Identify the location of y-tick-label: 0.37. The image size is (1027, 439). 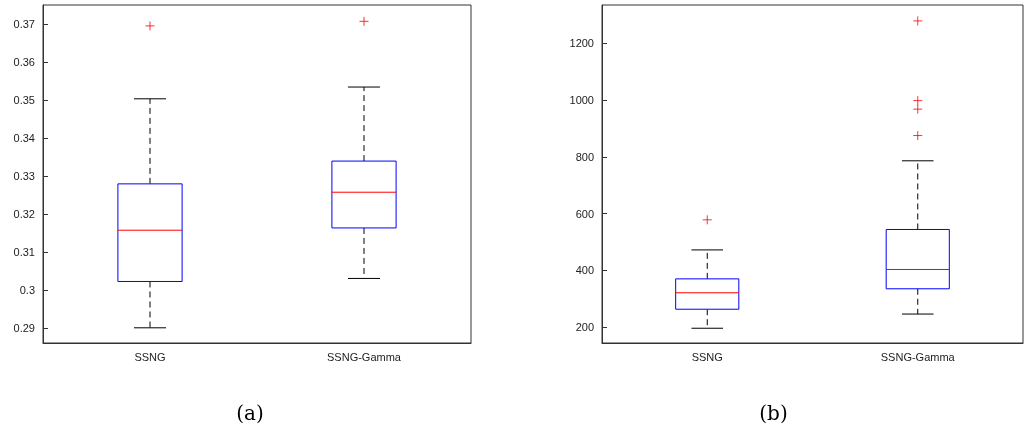
(24, 23).